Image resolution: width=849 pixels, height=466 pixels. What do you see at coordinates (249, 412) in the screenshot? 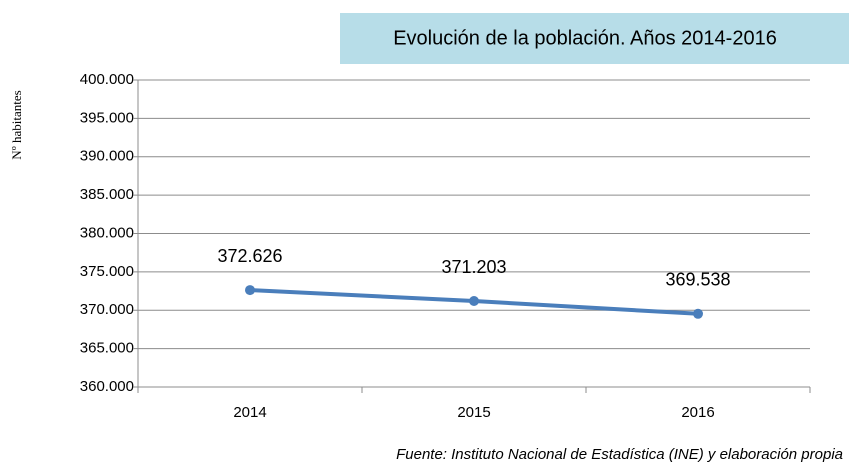
I see `x-tick-label: 2014` at bounding box center [249, 412].